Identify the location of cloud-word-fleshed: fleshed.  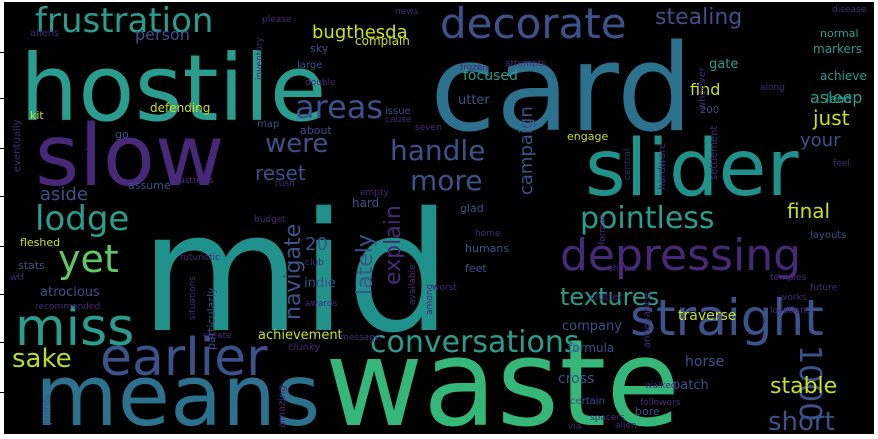
(40, 242).